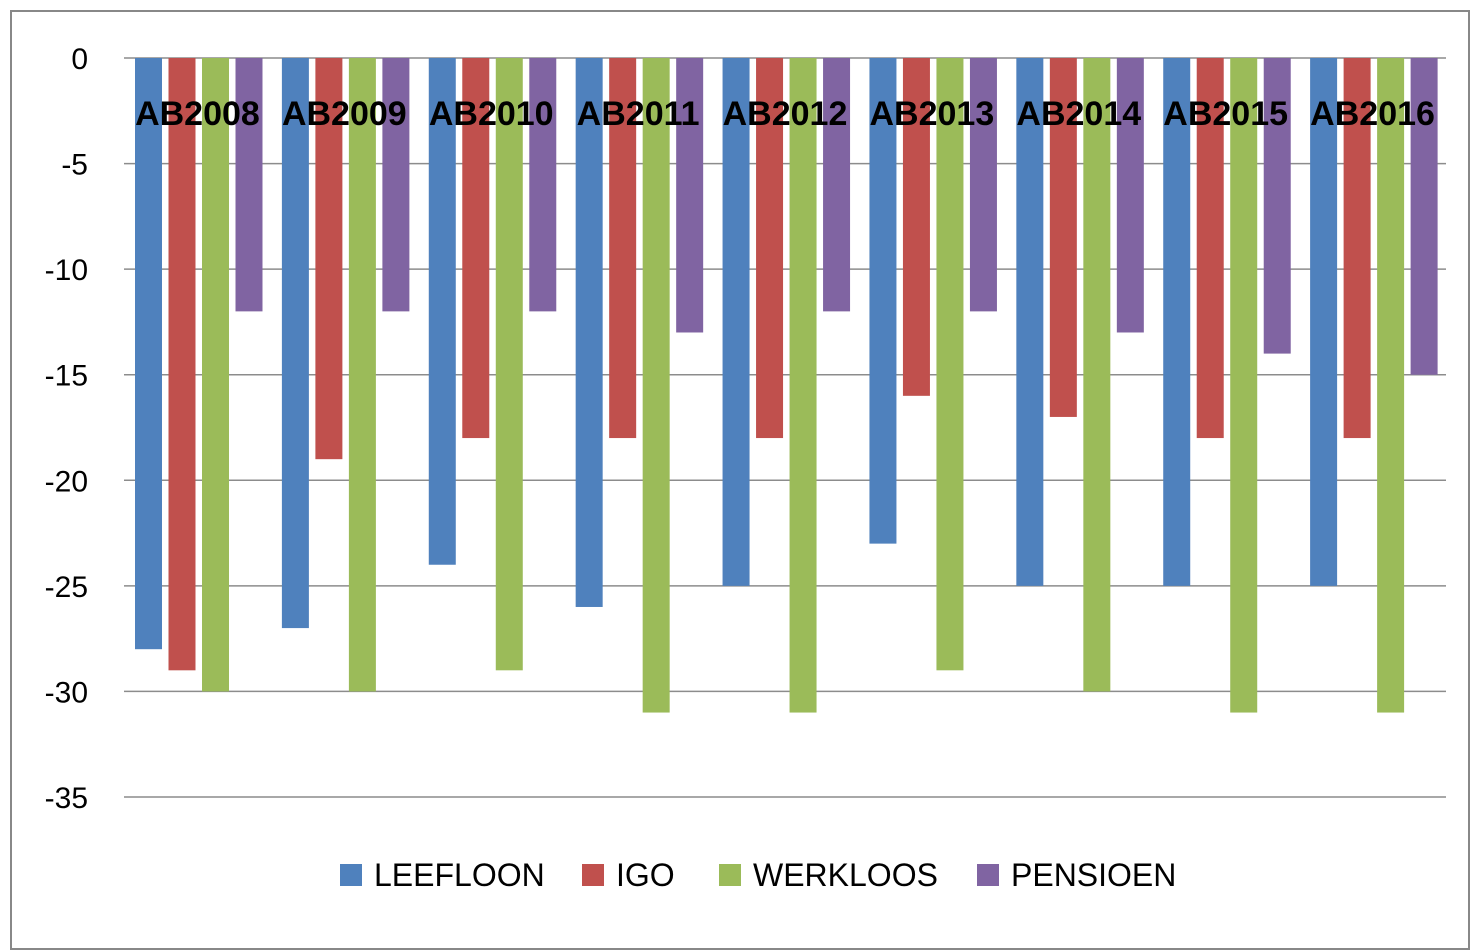 The height and width of the screenshot is (950, 1472). Describe the element at coordinates (442, 311) in the screenshot. I see `bar-leefloon-ab2010` at that location.